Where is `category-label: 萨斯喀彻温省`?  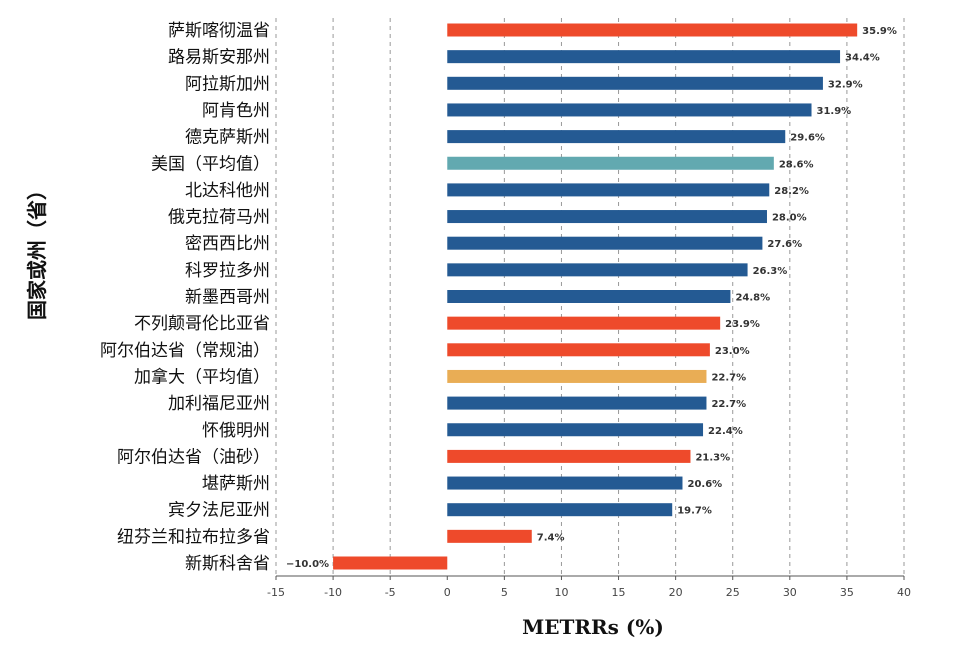
category-label: 萨斯喀彻温省 is located at coordinates (219, 31).